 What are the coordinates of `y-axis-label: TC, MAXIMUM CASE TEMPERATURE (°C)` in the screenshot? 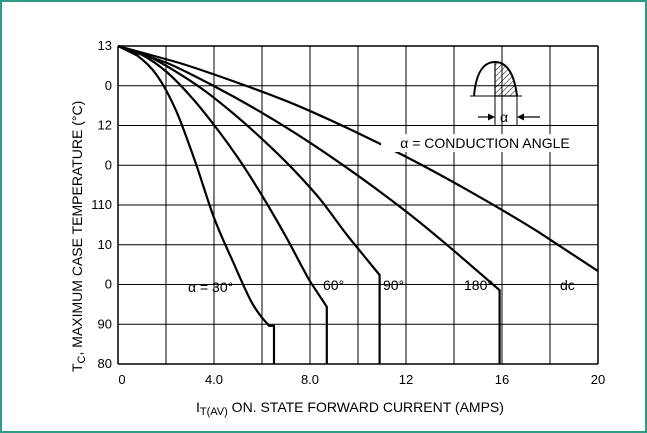 It's located at (78, 236).